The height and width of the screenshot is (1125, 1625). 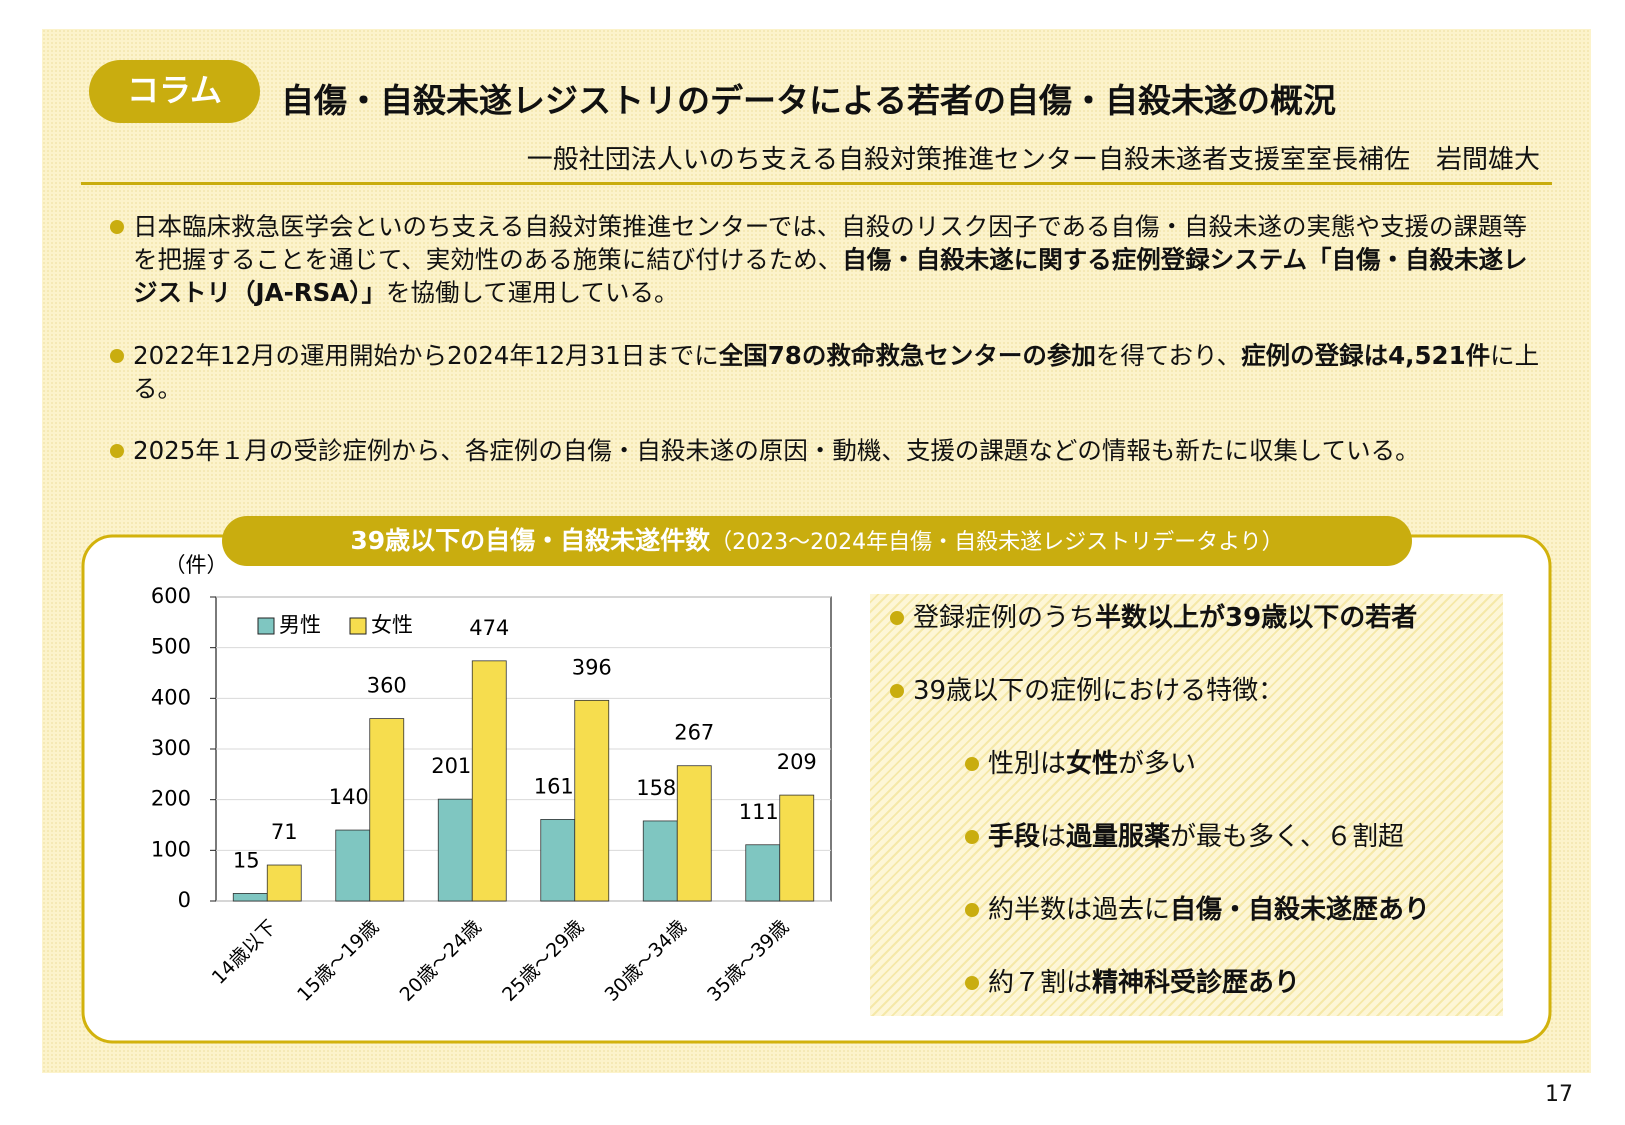 What do you see at coordinates (300, 625) in the screenshot?
I see `legend-label: 男性` at bounding box center [300, 625].